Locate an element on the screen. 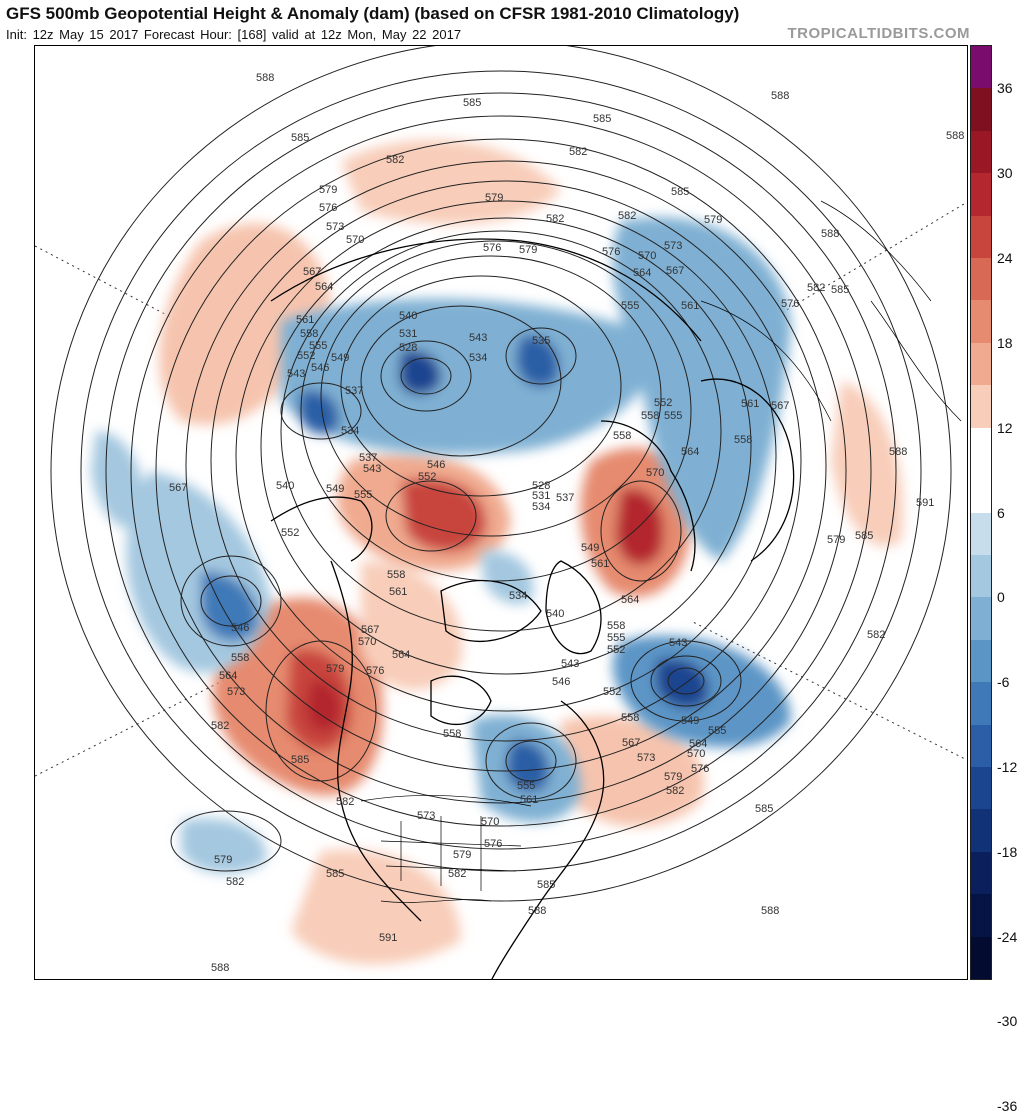 The image size is (1024, 1114). anomaly-positive-central-na is located at coordinates (412, 625).